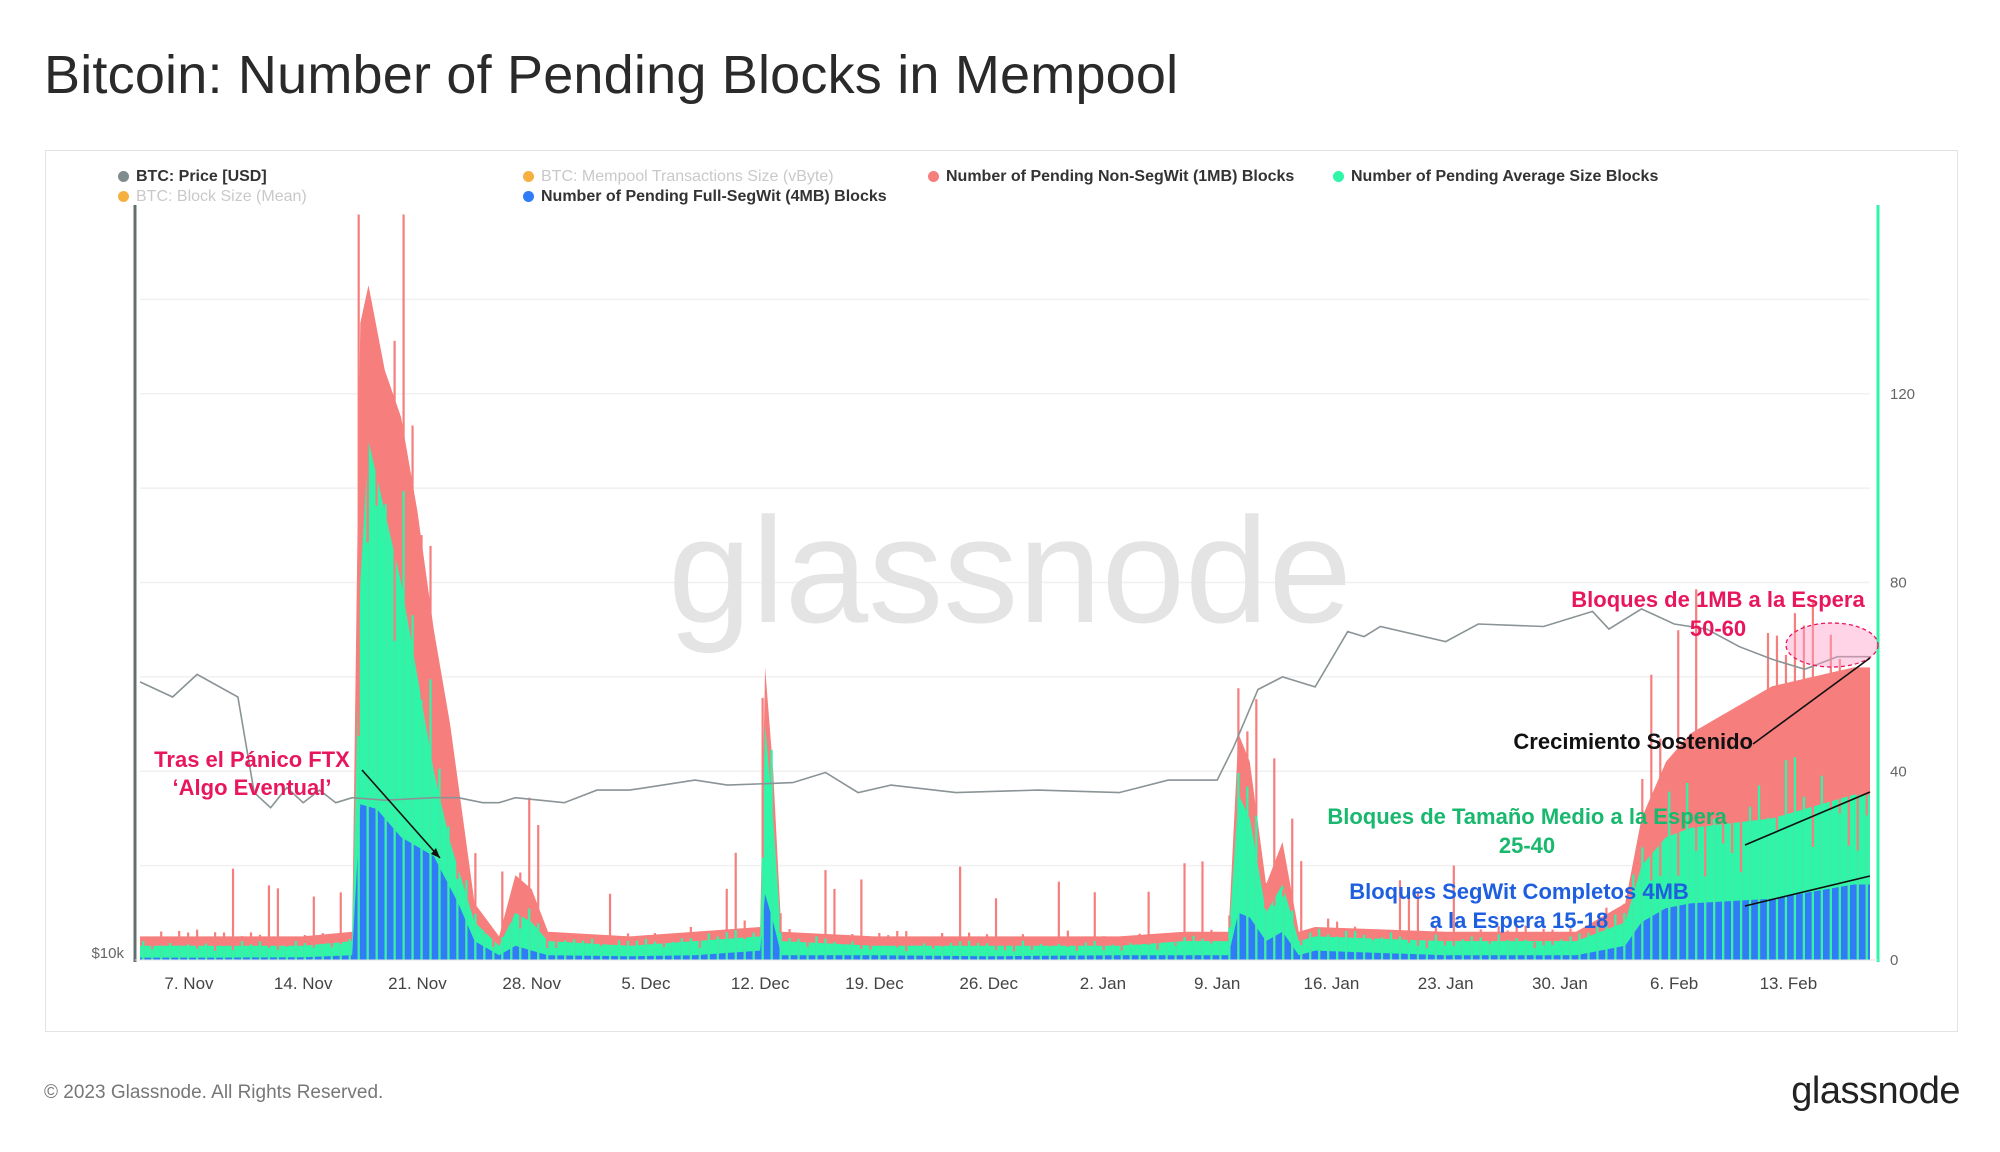 This screenshot has height=1152, width=2000. Describe the element at coordinates (1560, 983) in the screenshot. I see `x-tick-label: 30. Jan` at that location.